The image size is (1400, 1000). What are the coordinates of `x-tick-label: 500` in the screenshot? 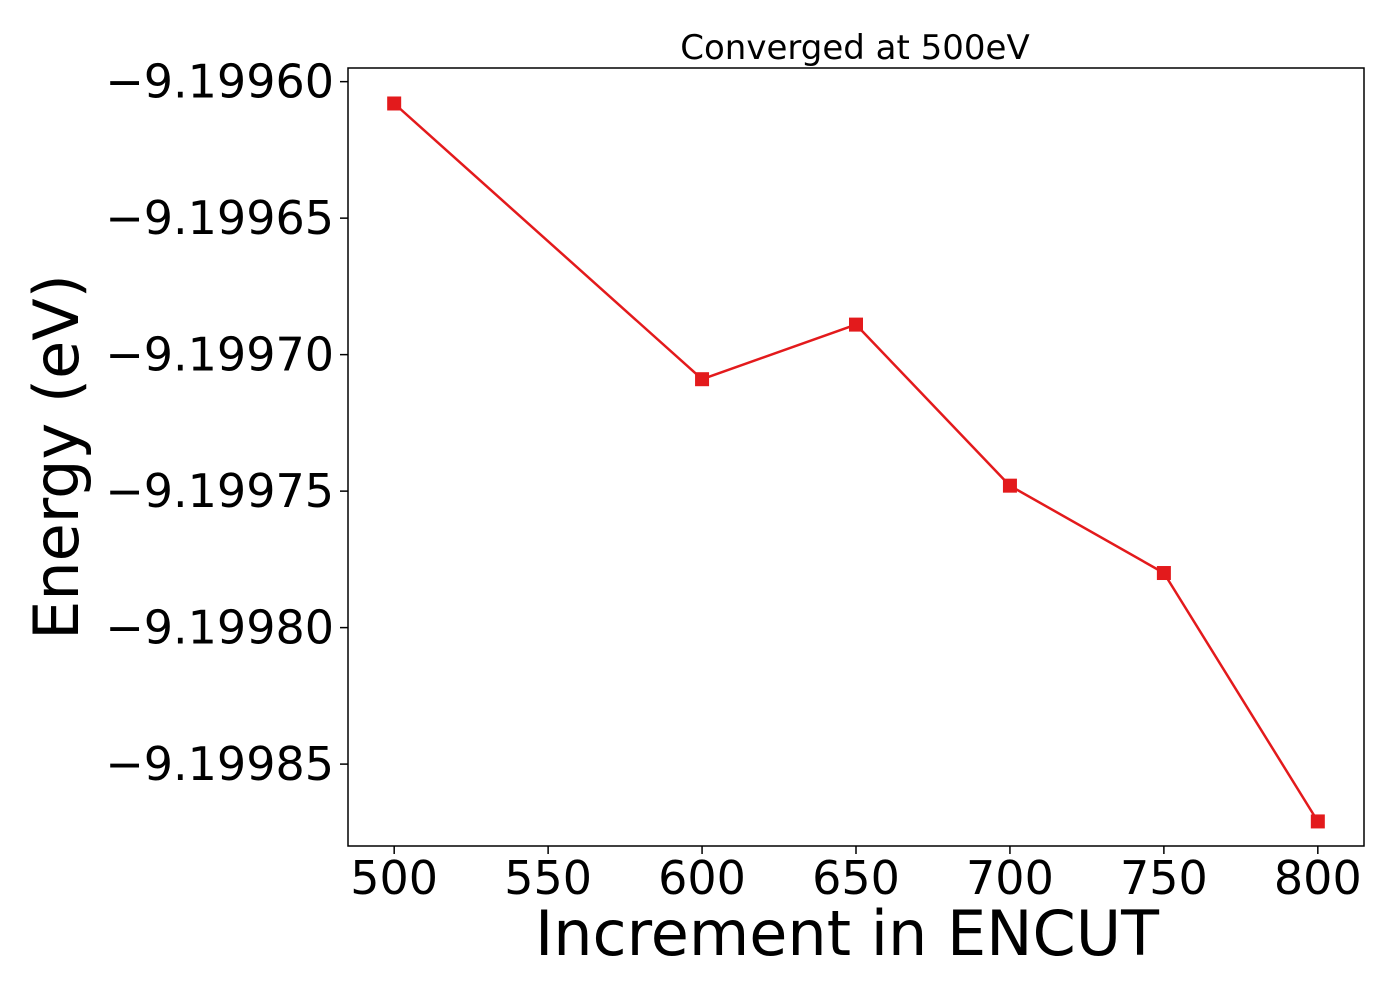 It's located at (394, 878).